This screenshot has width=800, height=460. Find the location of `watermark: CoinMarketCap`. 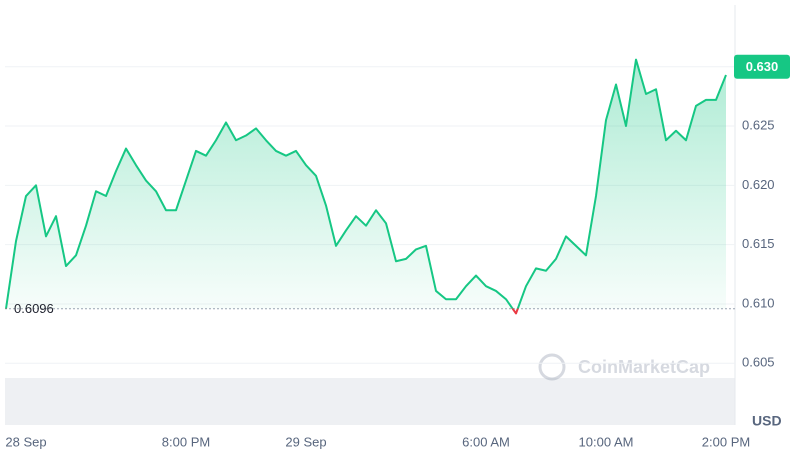

watermark: CoinMarketCap is located at coordinates (624, 367).